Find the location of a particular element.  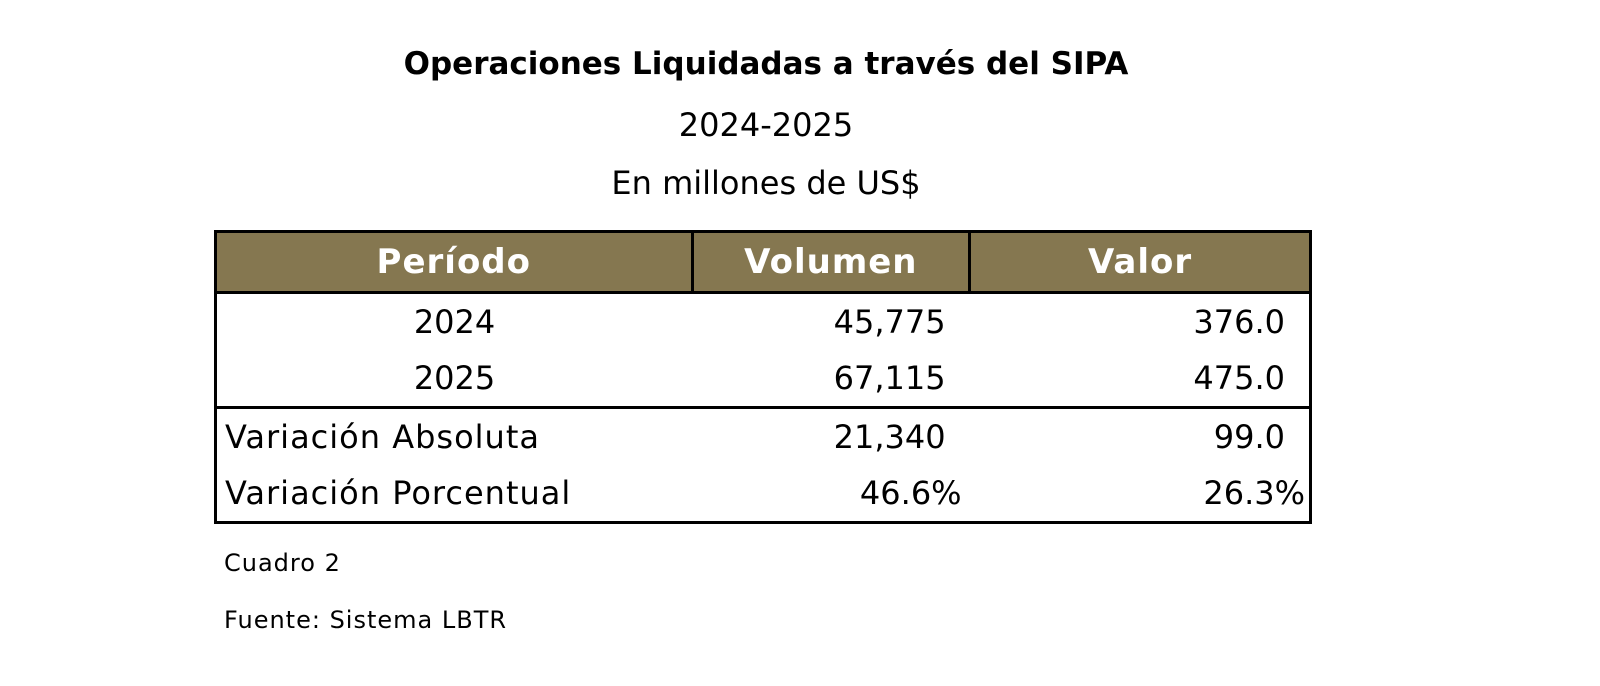

column-header-periodo: Período is located at coordinates (454, 262).